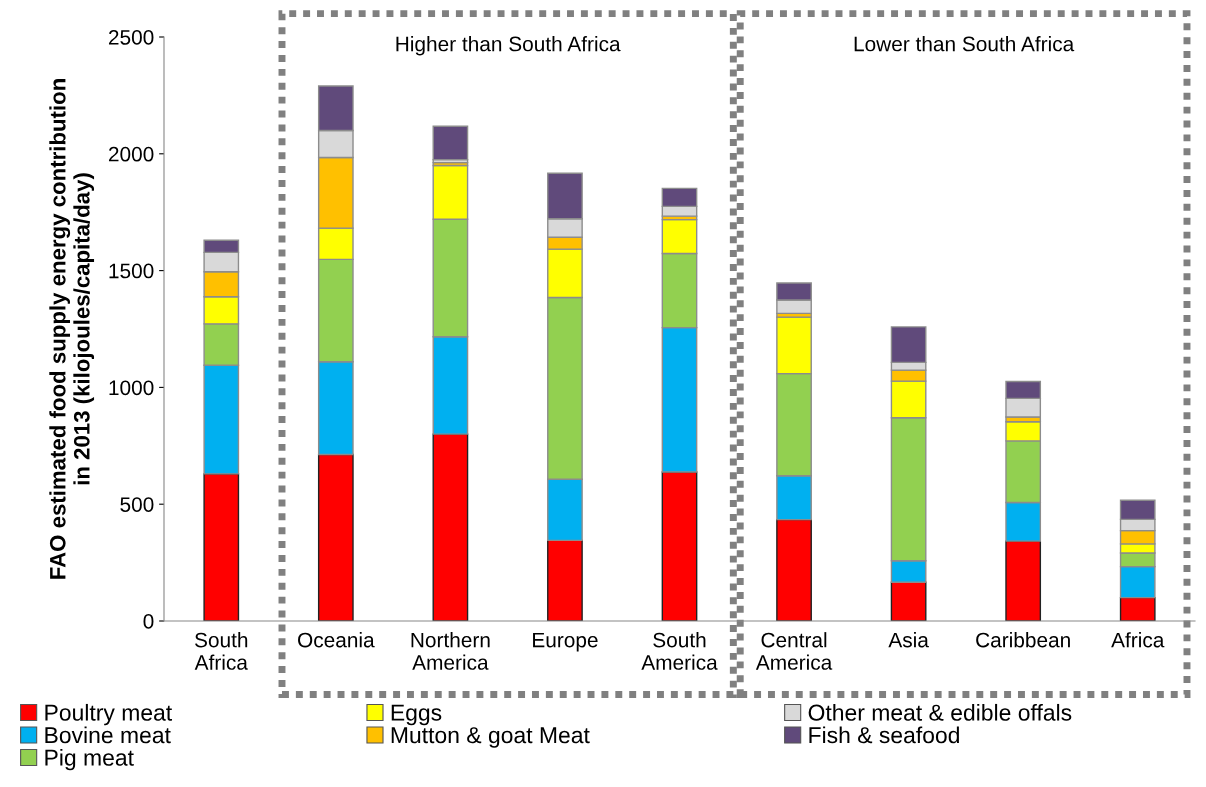 The image size is (1206, 787). I want to click on y-tick-label: 2000, so click(131, 154).